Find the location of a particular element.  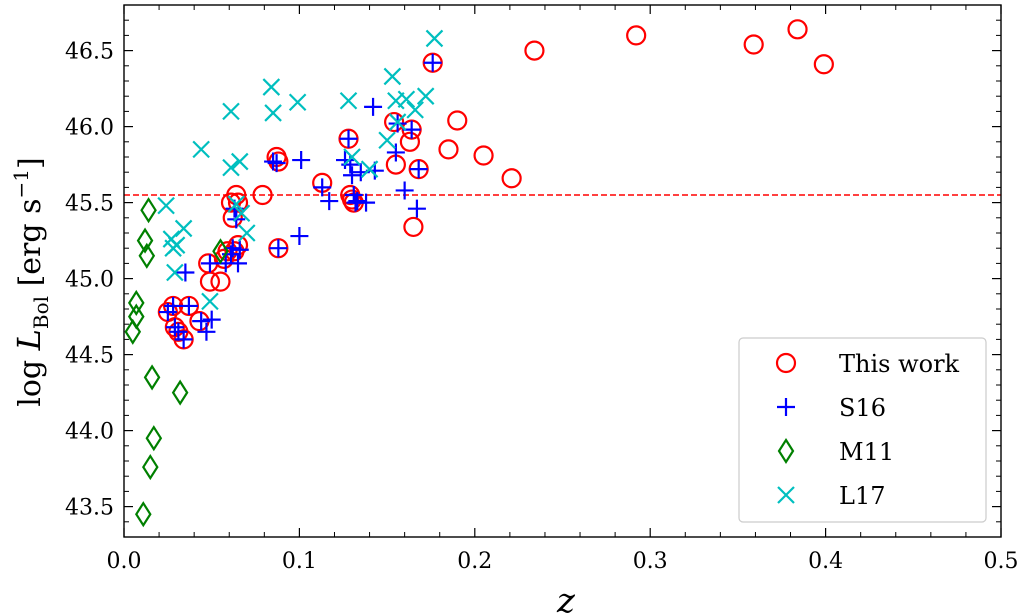

y-tick-label: 44.0 is located at coordinates (89, 432).